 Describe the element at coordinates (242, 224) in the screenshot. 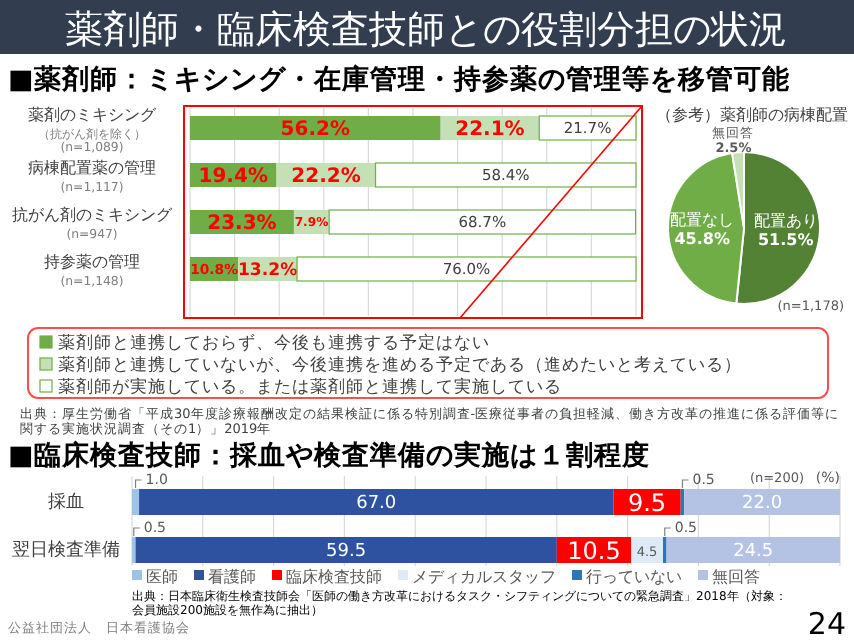

I see `data-label: 23.3%` at that location.